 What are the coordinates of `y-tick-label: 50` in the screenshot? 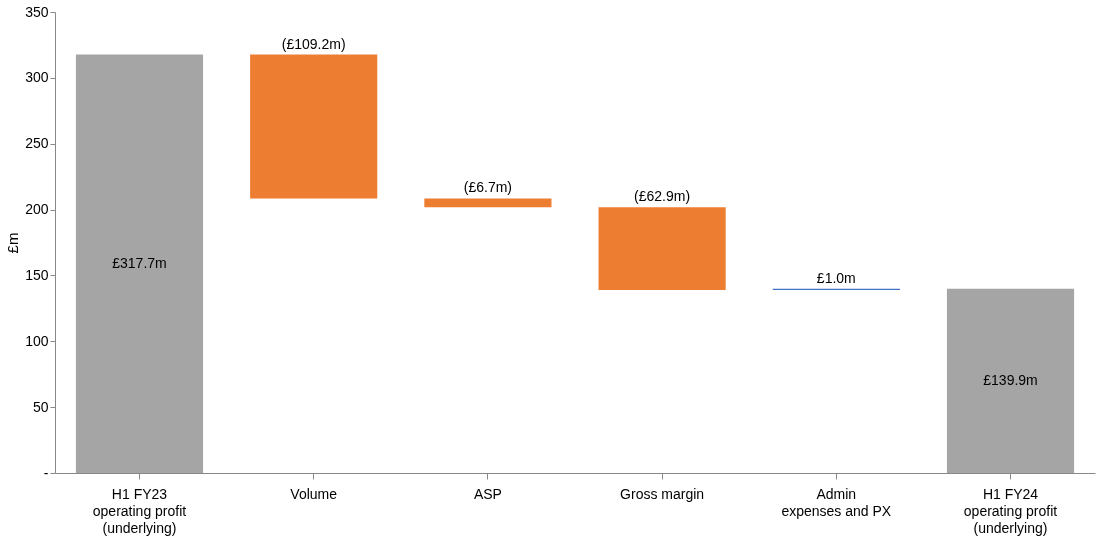 It's located at (40, 406).